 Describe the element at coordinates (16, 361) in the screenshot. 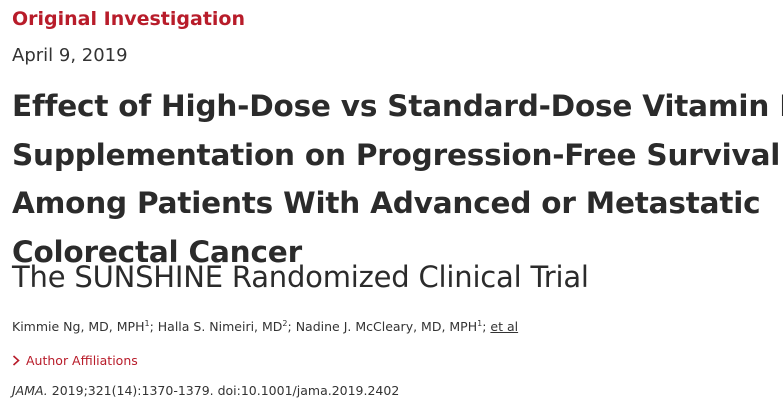

I see `chevron-right-icon` at that location.